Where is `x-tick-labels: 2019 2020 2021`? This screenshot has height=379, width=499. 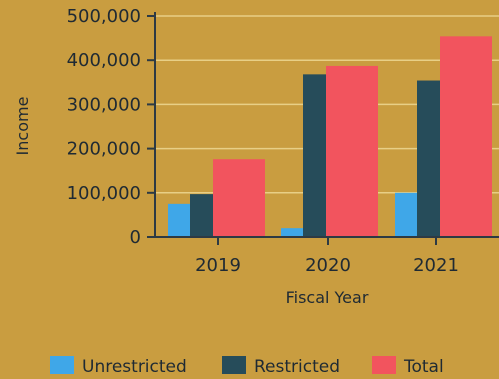
x-tick-labels: 2019 2020 2021 is located at coordinates (327, 256).